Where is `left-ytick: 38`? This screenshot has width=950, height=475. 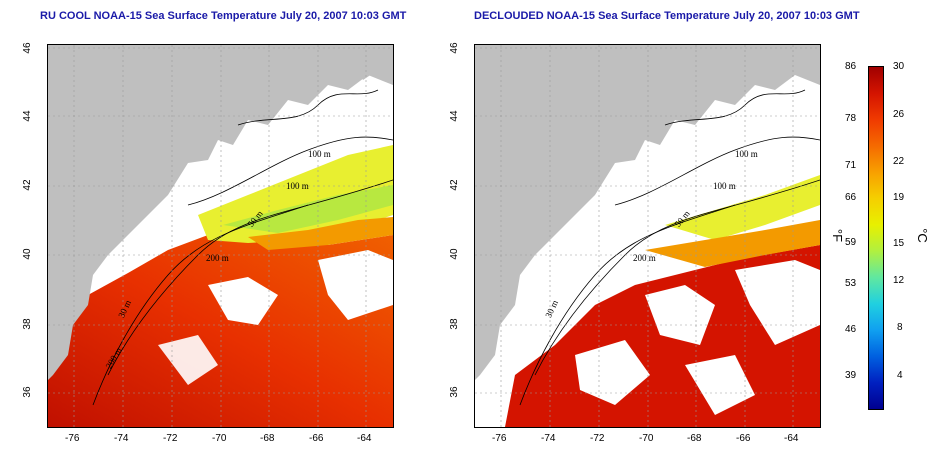 left-ytick: 38 is located at coordinates (27, 324).